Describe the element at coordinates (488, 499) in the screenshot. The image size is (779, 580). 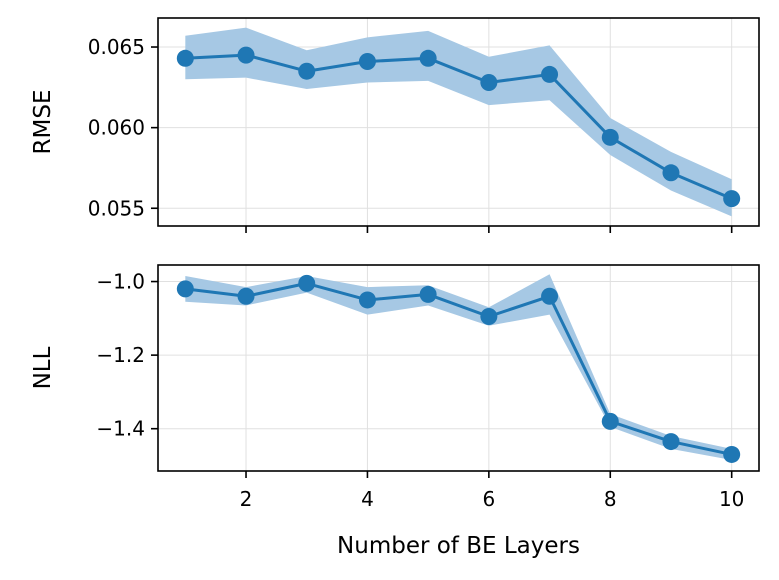
I see `nll-x-tick-label: 6` at that location.